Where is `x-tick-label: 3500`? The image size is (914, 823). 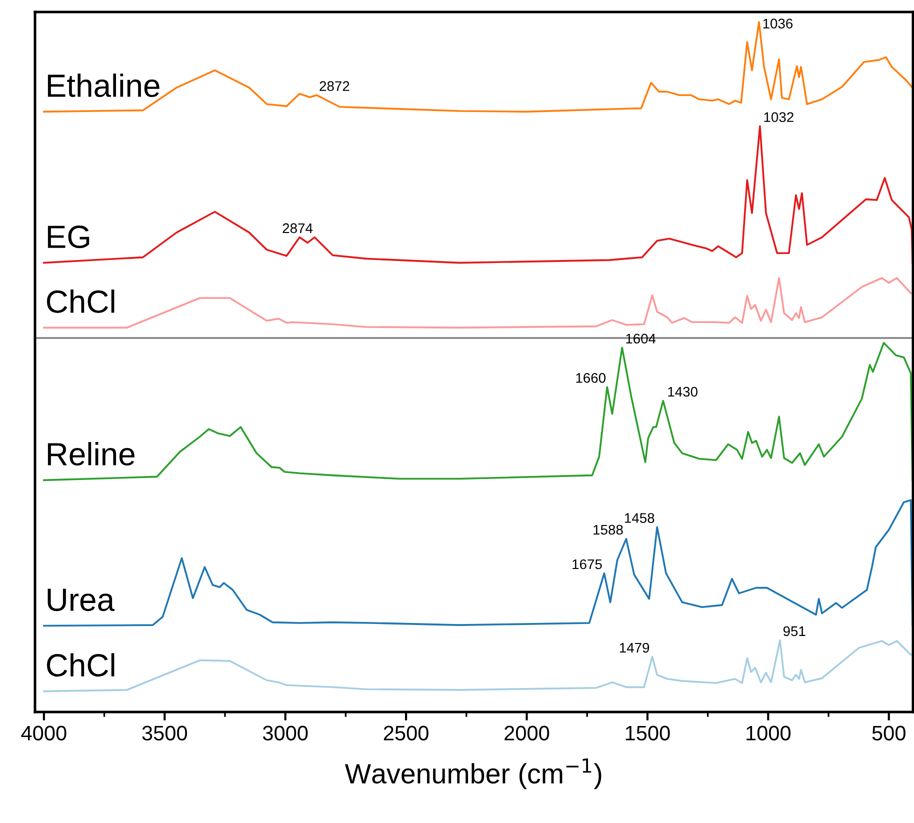 x-tick-label: 3500 is located at coordinates (164, 733).